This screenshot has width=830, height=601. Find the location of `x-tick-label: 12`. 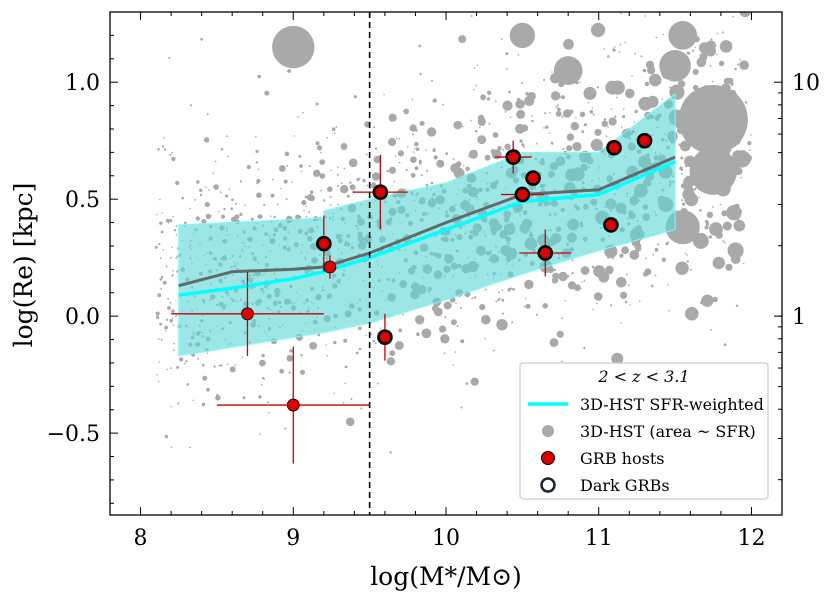

x-tick-label: 12 is located at coordinates (751, 538).